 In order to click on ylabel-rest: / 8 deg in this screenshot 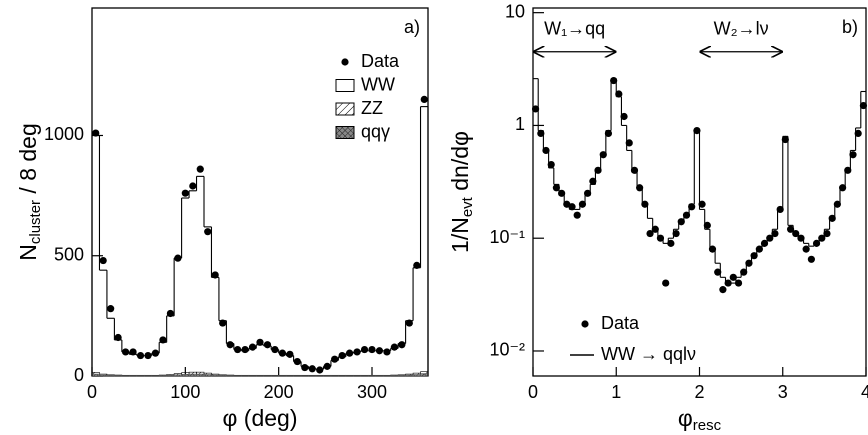, I will do `click(28, 161)`.